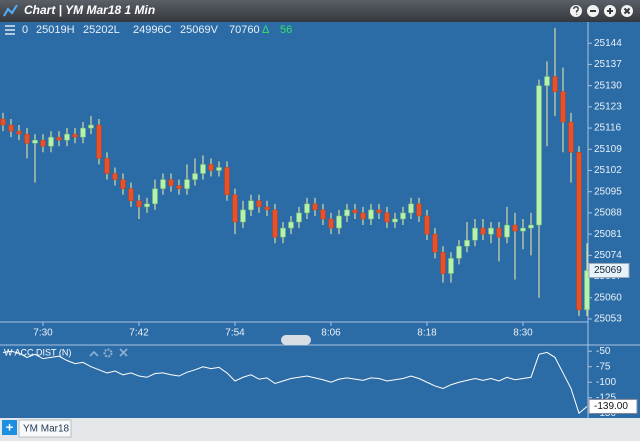 The image size is (640, 441). What do you see at coordinates (10, 10) in the screenshot?
I see `chart-icon` at bounding box center [10, 10].